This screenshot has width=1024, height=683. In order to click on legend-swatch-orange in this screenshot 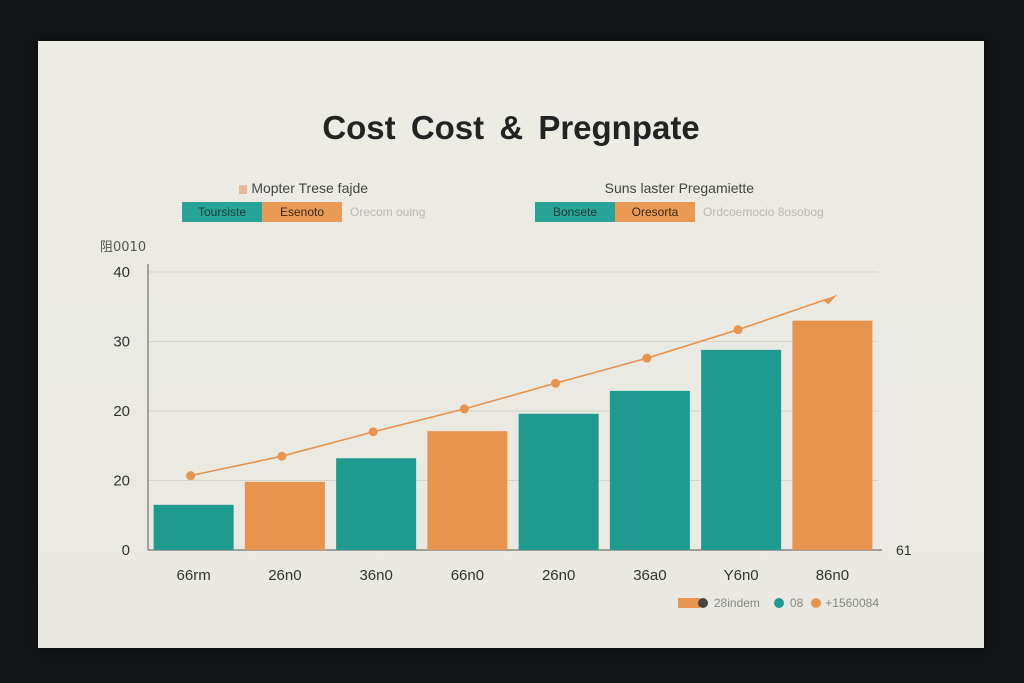, I will do `click(688, 603)`.